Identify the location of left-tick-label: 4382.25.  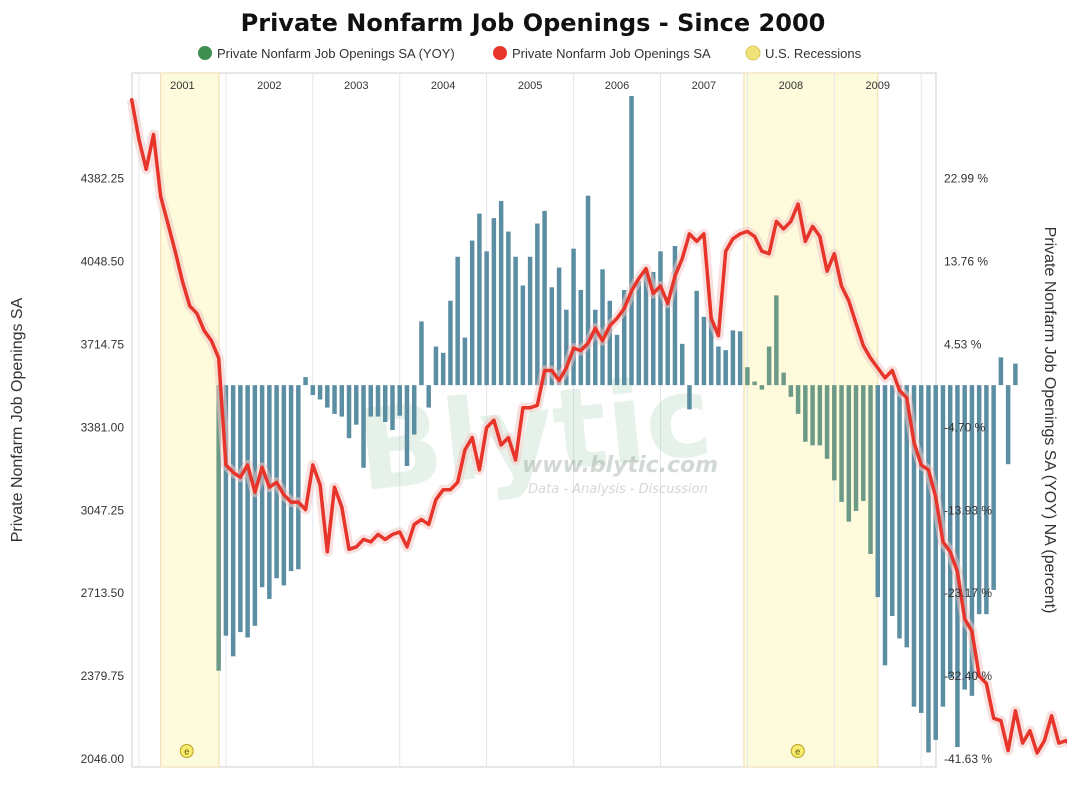
(103, 179).